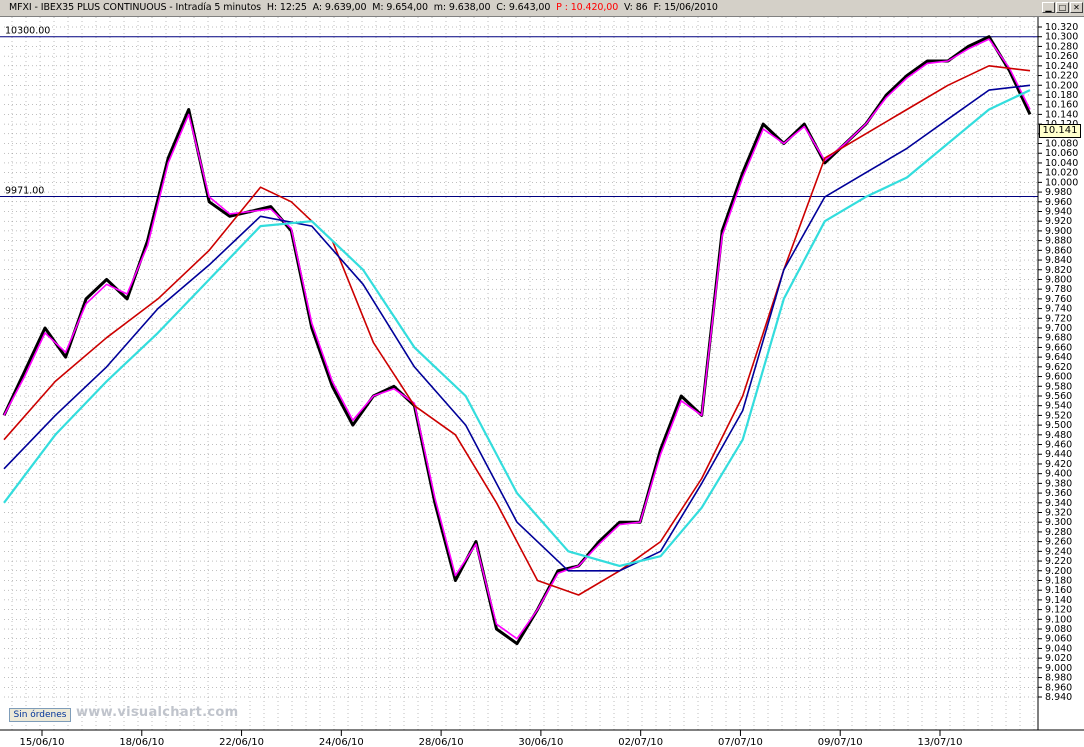  I want to click on price-tick-label: 10.020, so click(1061, 173).